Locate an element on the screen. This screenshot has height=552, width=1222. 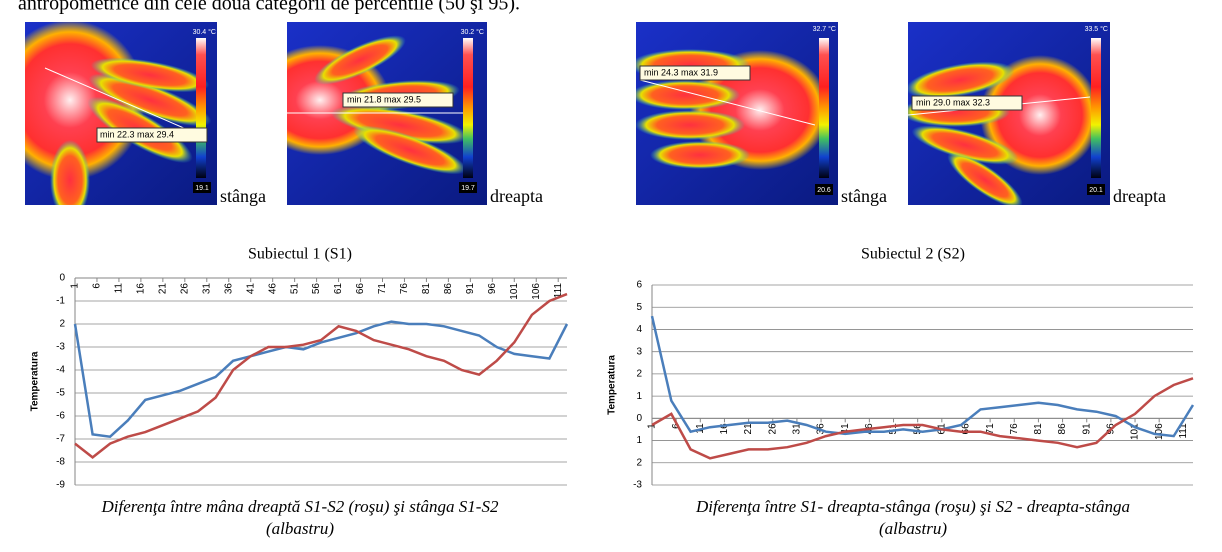
scale-max: 30.4 °C is located at coordinates (204, 32).